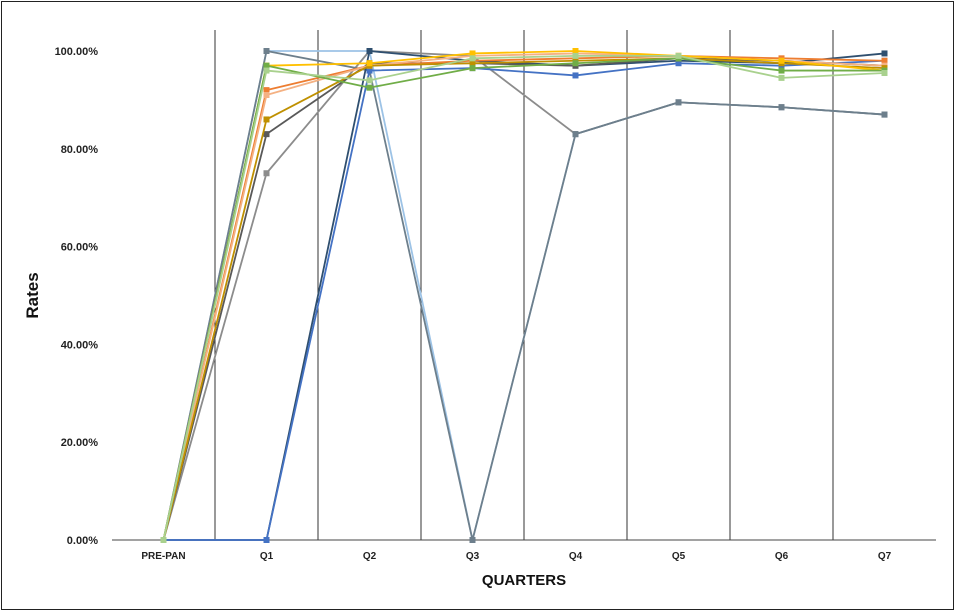 Image resolution: width=957 pixels, height=613 pixels. What do you see at coordinates (576, 556) in the screenshot?
I see `x-tick-label: Q4` at bounding box center [576, 556].